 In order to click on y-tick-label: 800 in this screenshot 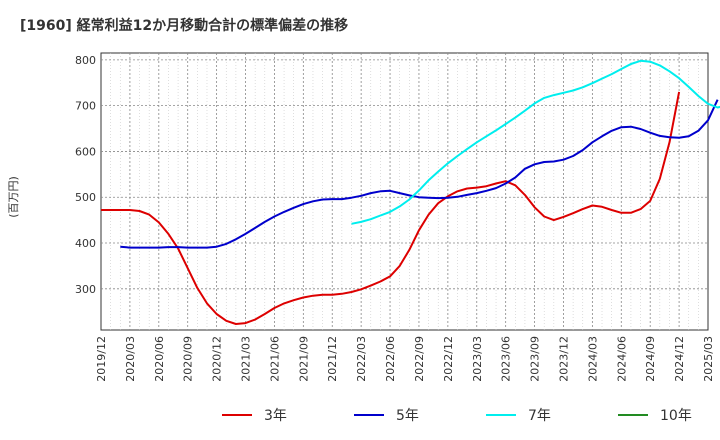, I will do `click(85, 60)`.